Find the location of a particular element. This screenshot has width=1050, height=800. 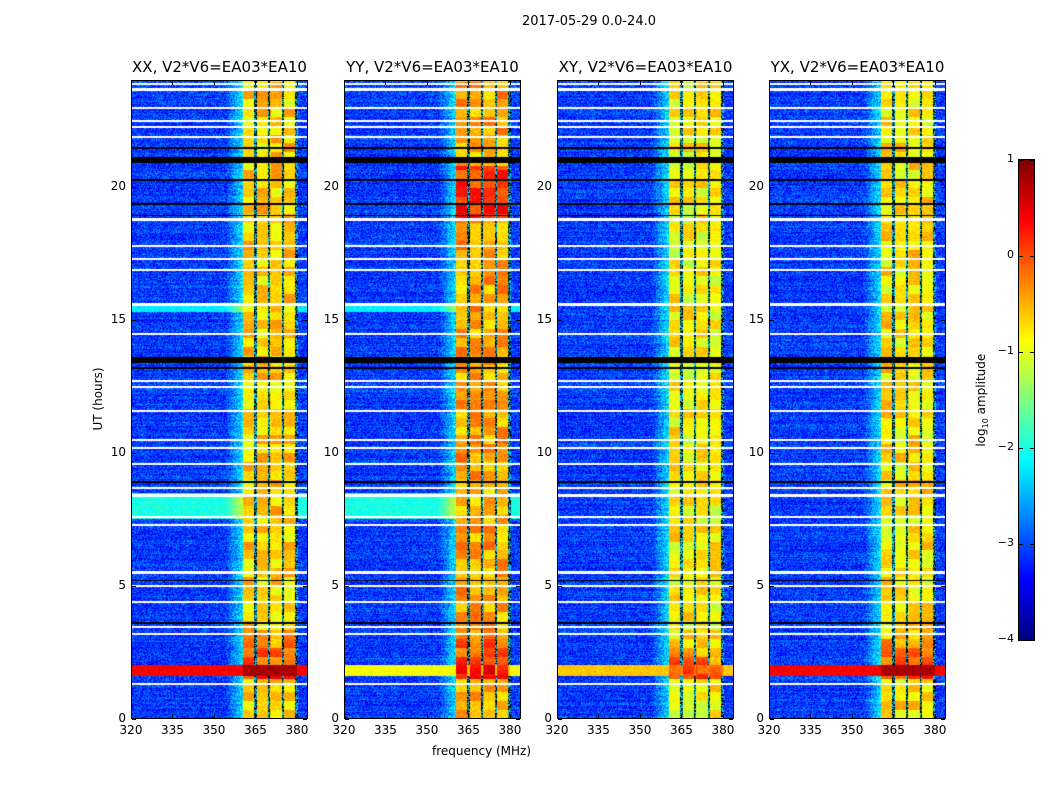

colorbar-label-suffix: amplitude is located at coordinates (980, 386).